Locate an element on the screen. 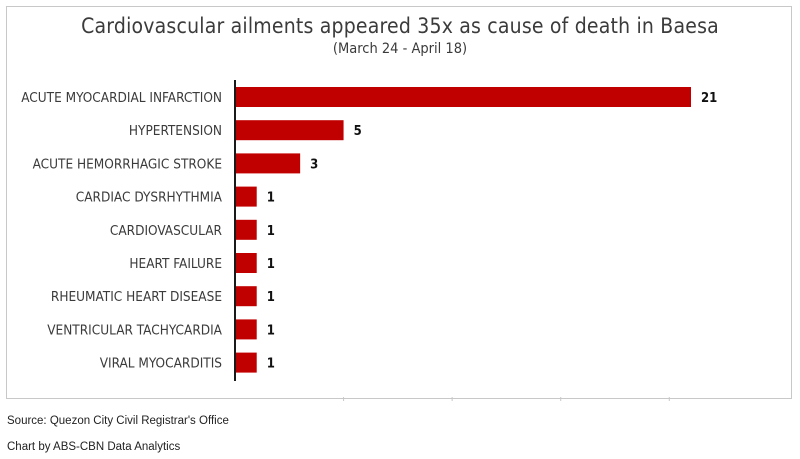 This screenshot has height=459, width=800. y-tick-label: ACUTE HEMORRHAGIC STROKE is located at coordinates (127, 164).